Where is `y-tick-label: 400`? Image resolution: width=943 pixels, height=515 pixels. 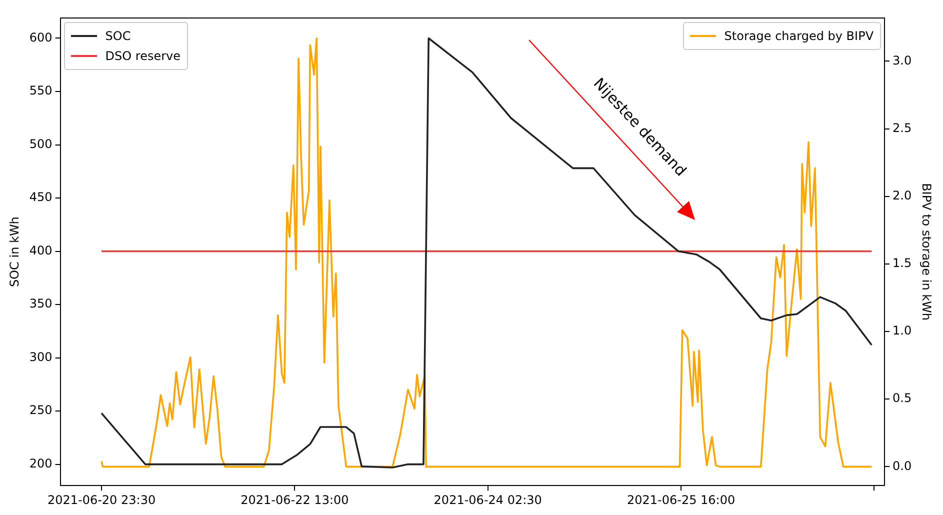 y-tick-label: 400 is located at coordinates (40, 250).